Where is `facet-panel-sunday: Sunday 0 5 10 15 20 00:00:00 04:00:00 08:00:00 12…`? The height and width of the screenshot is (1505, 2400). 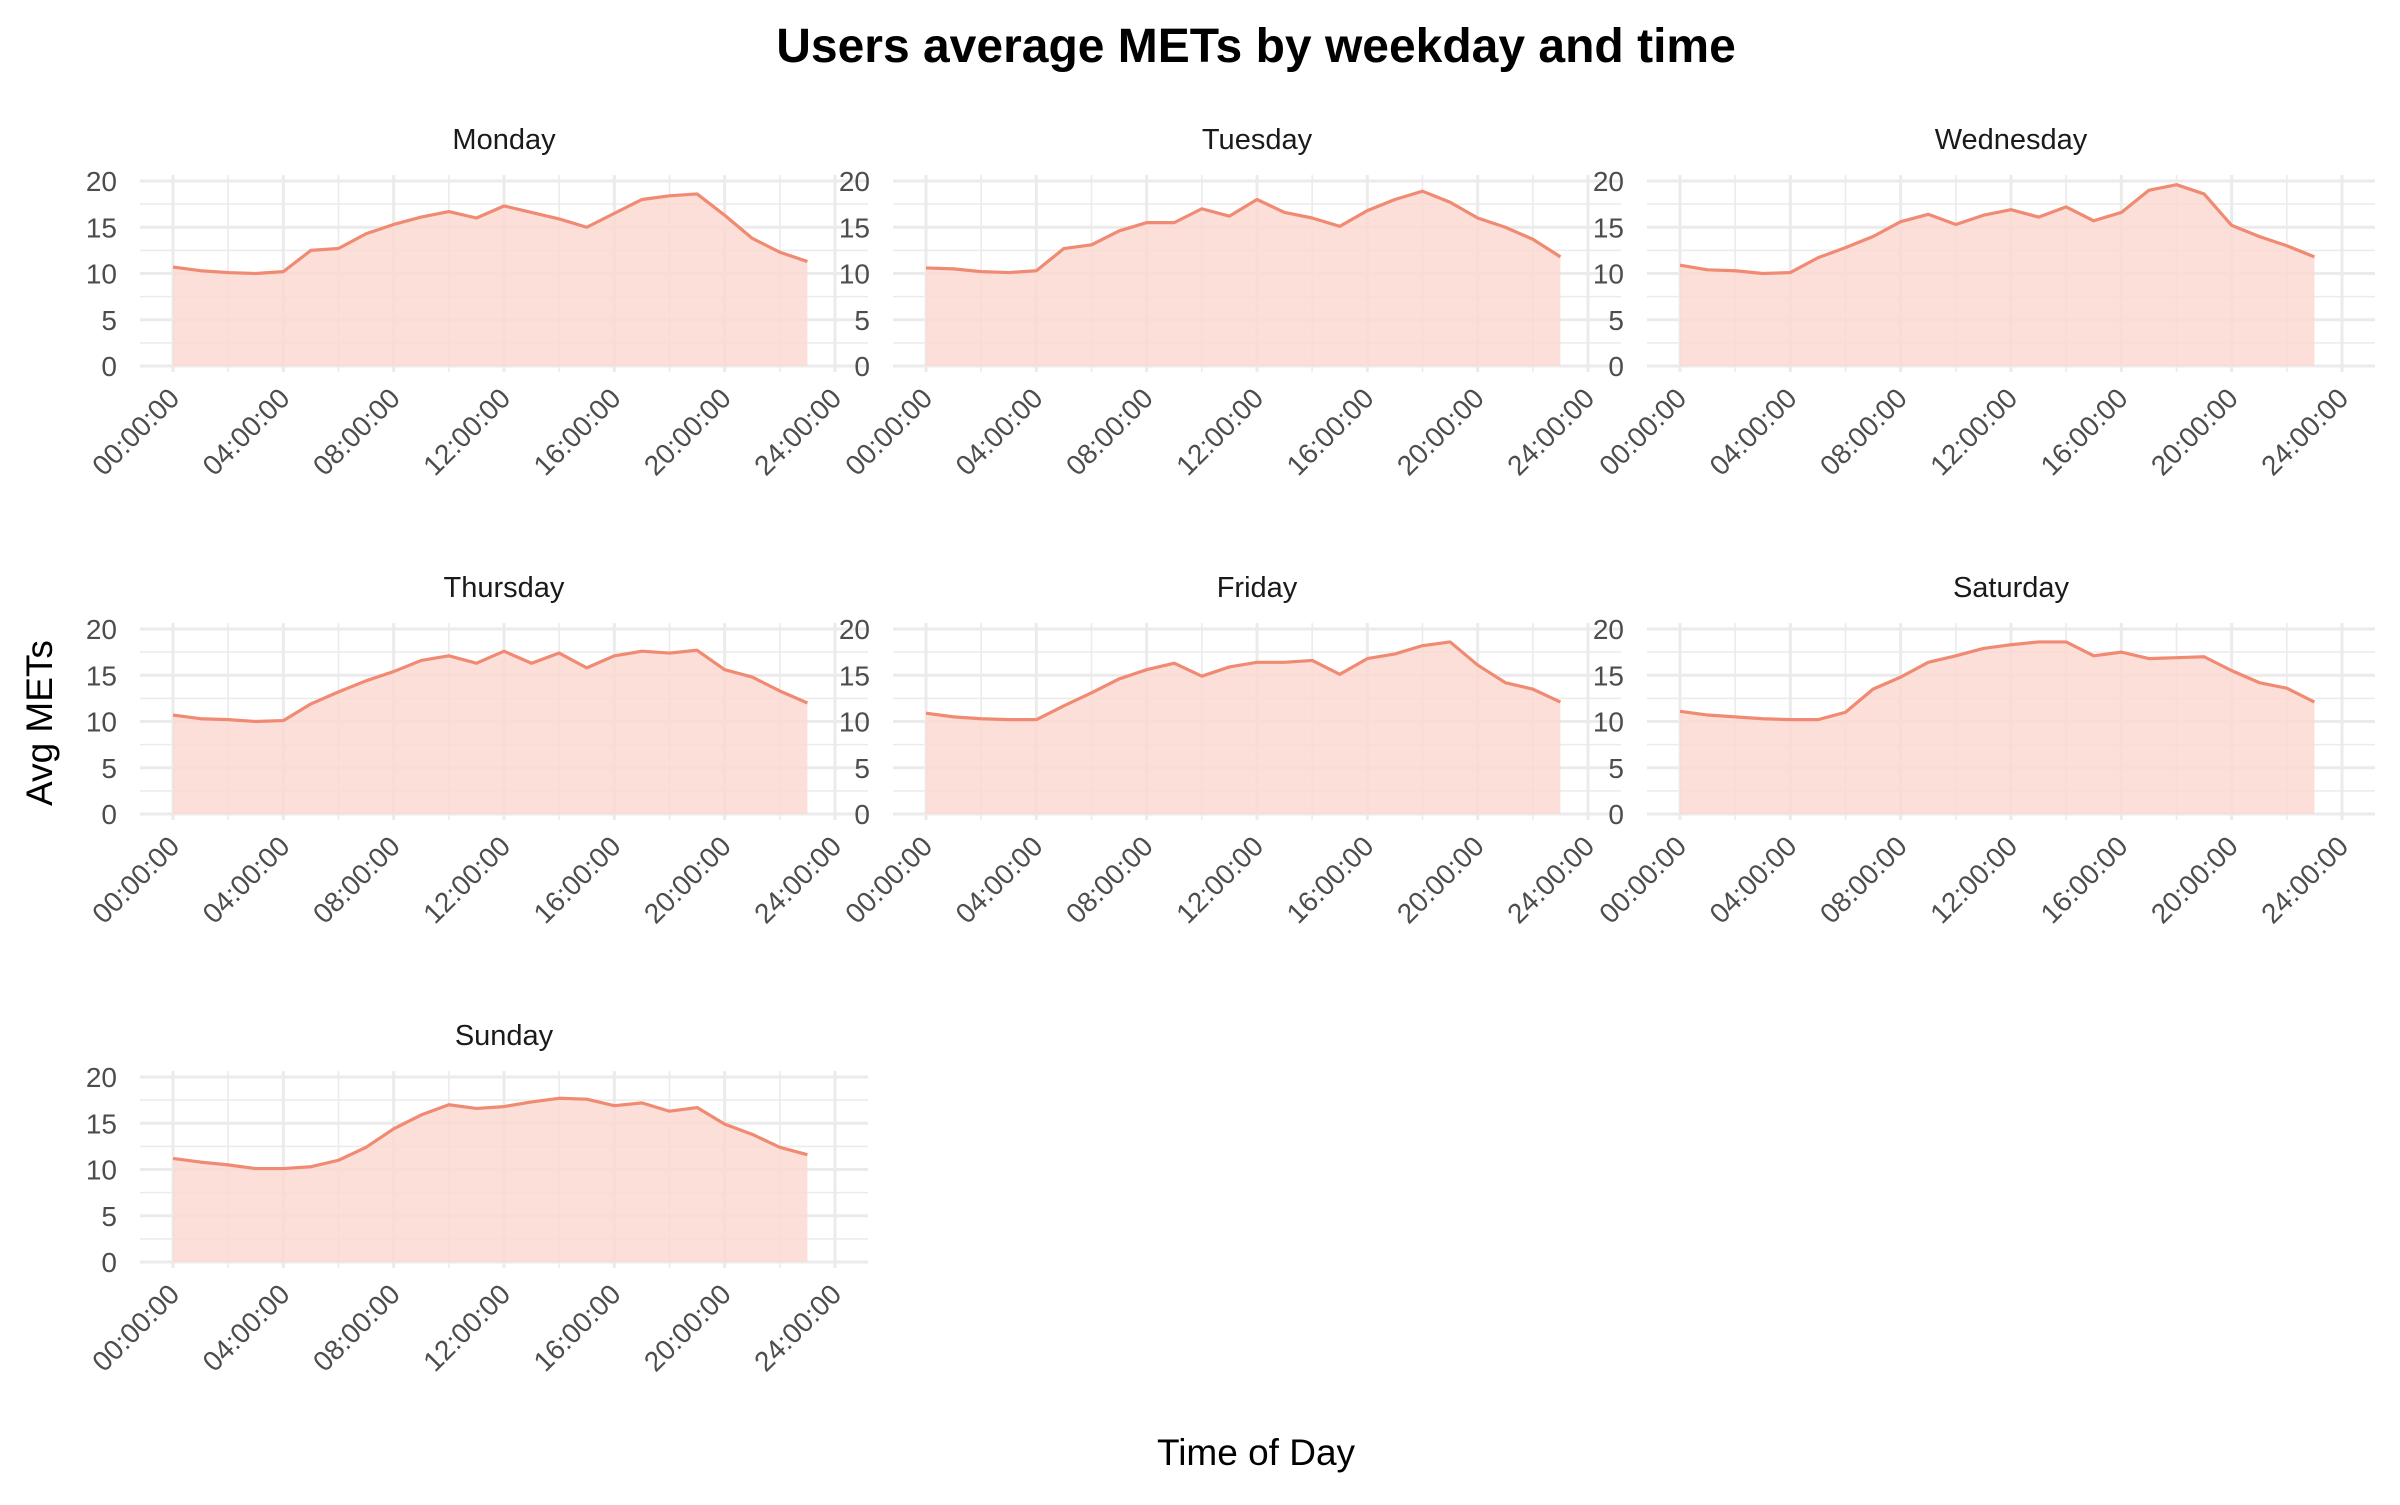
facet-panel-sunday: Sunday 0 5 10 15 20 00:00:00 04:00:00 08:00:00 12… is located at coordinates (477, 1198).